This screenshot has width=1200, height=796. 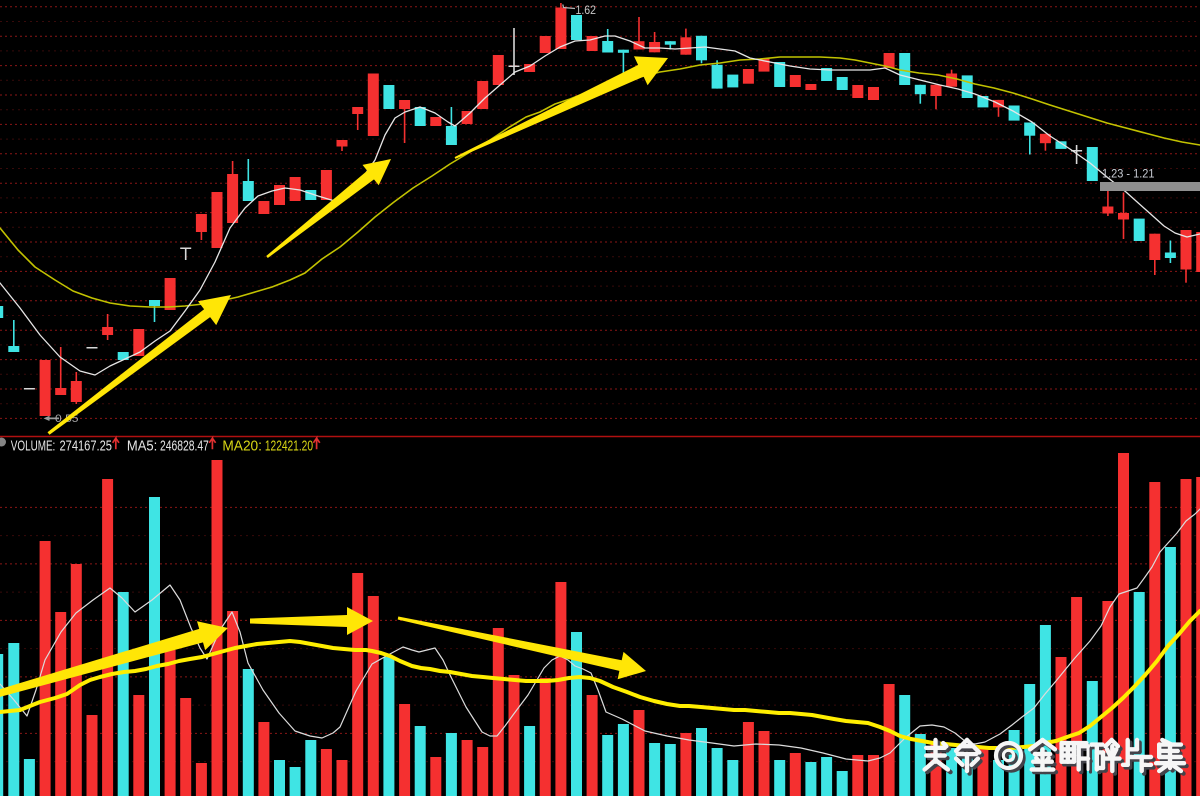 I want to click on svg-text: 1.62, so click(x=586, y=11).